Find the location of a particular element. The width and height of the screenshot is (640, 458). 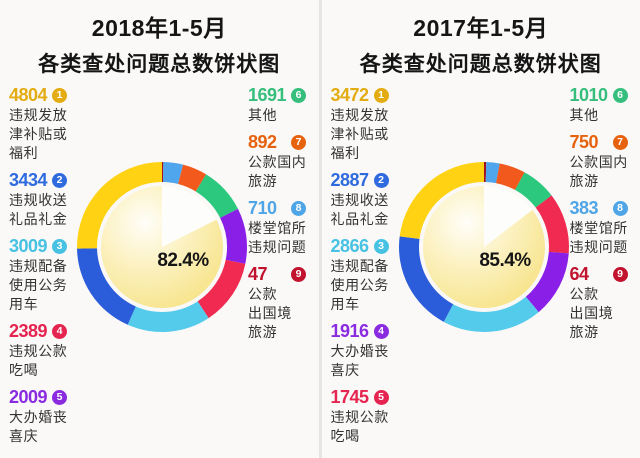

legend-label: 违规收送 礼品礼金 is located at coordinates (38, 209).